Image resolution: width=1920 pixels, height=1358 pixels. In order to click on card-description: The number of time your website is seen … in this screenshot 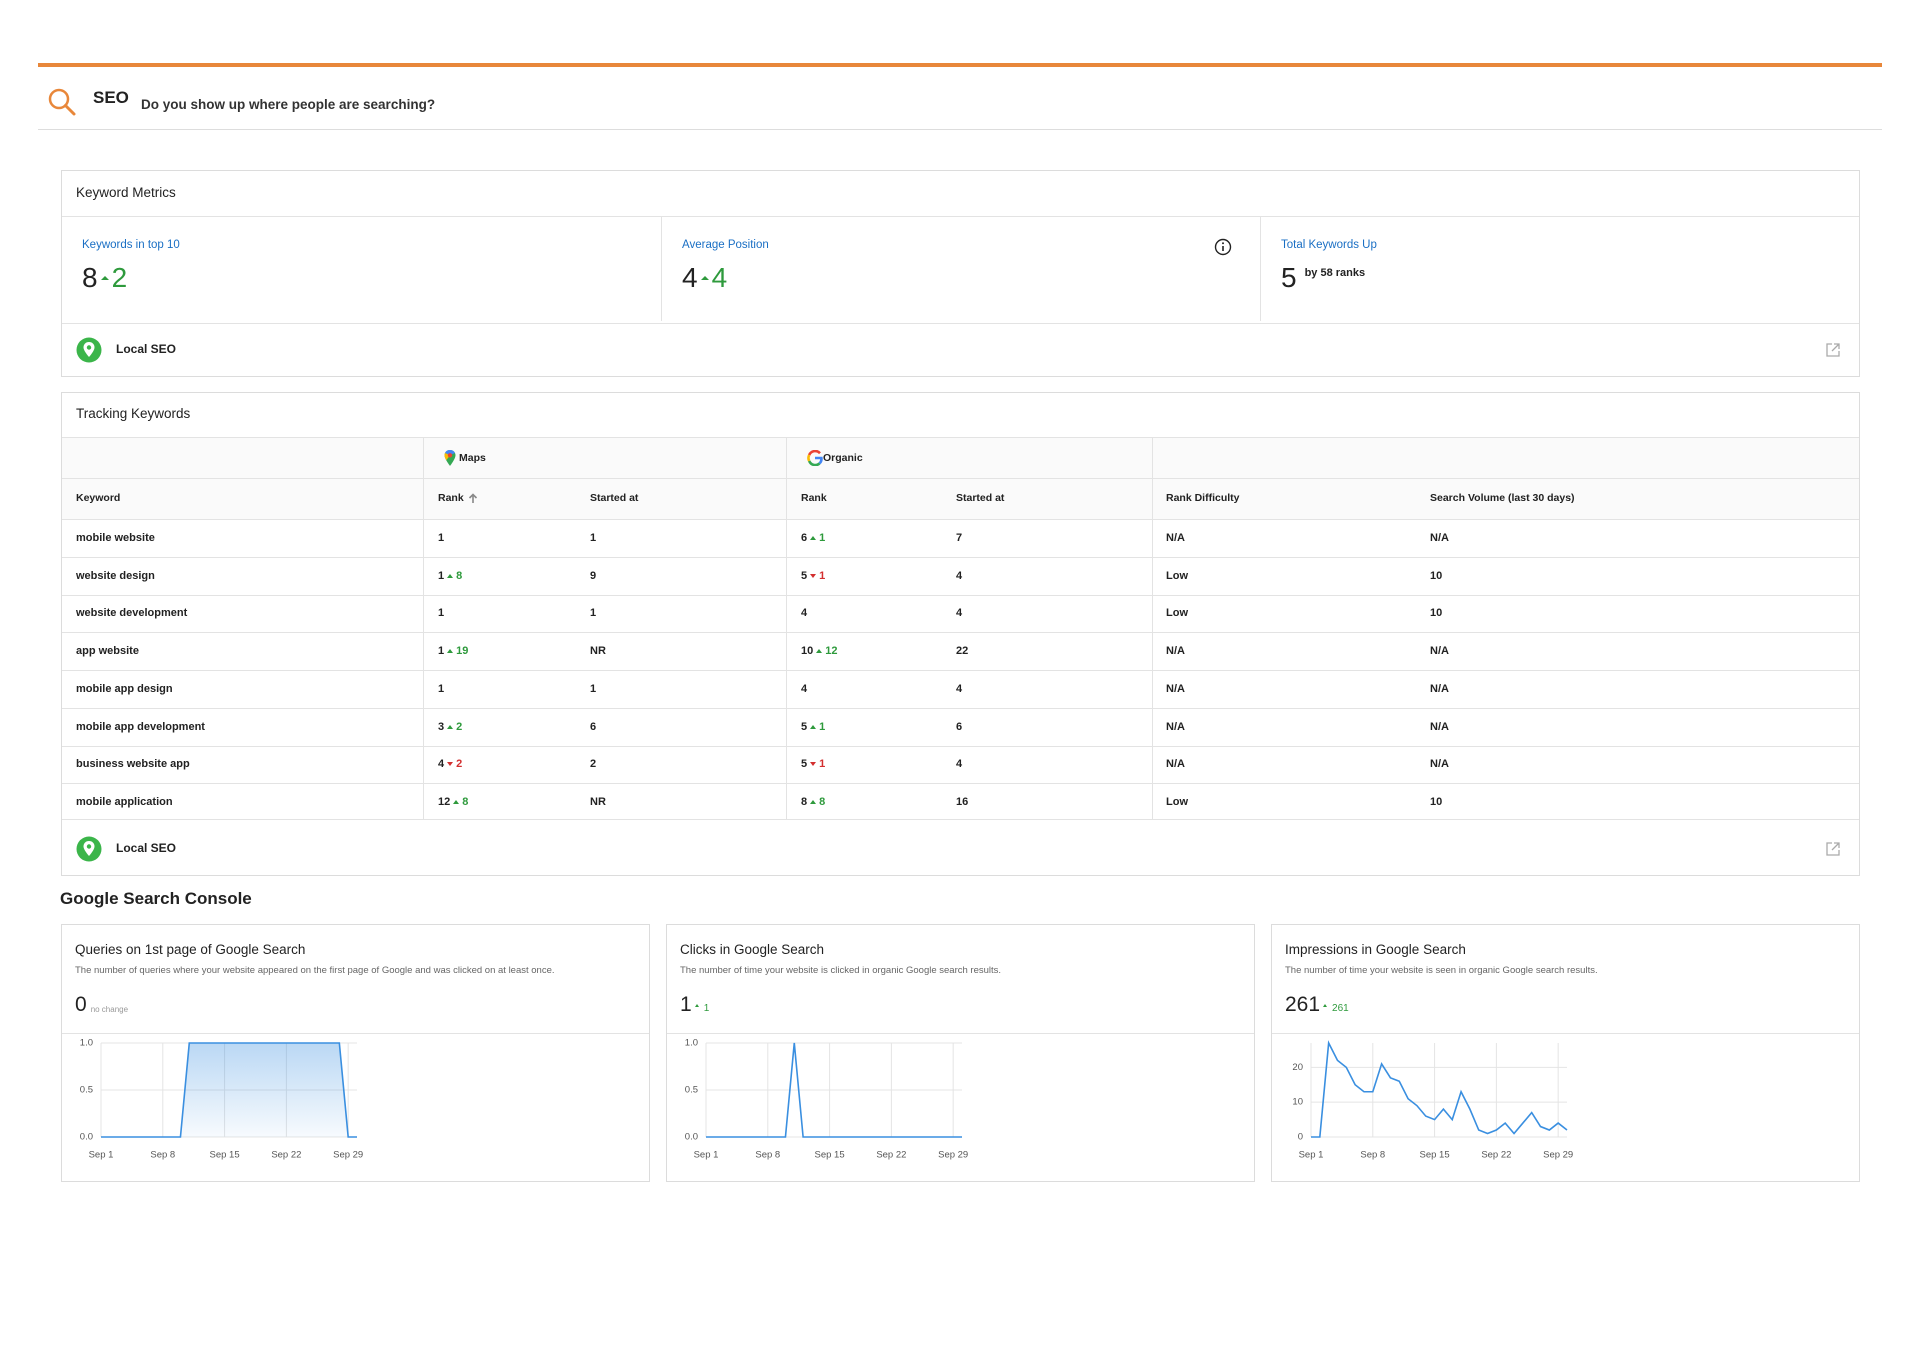, I will do `click(1441, 970)`.